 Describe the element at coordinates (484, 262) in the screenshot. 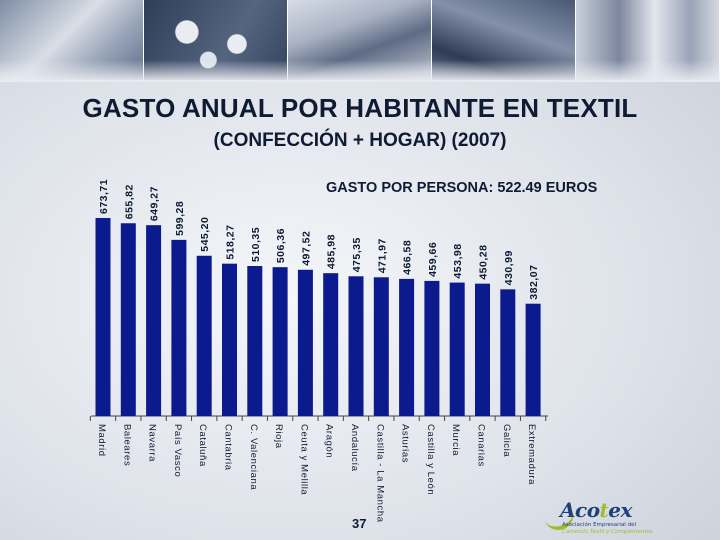

I see `bar-value-label: 450,28` at that location.